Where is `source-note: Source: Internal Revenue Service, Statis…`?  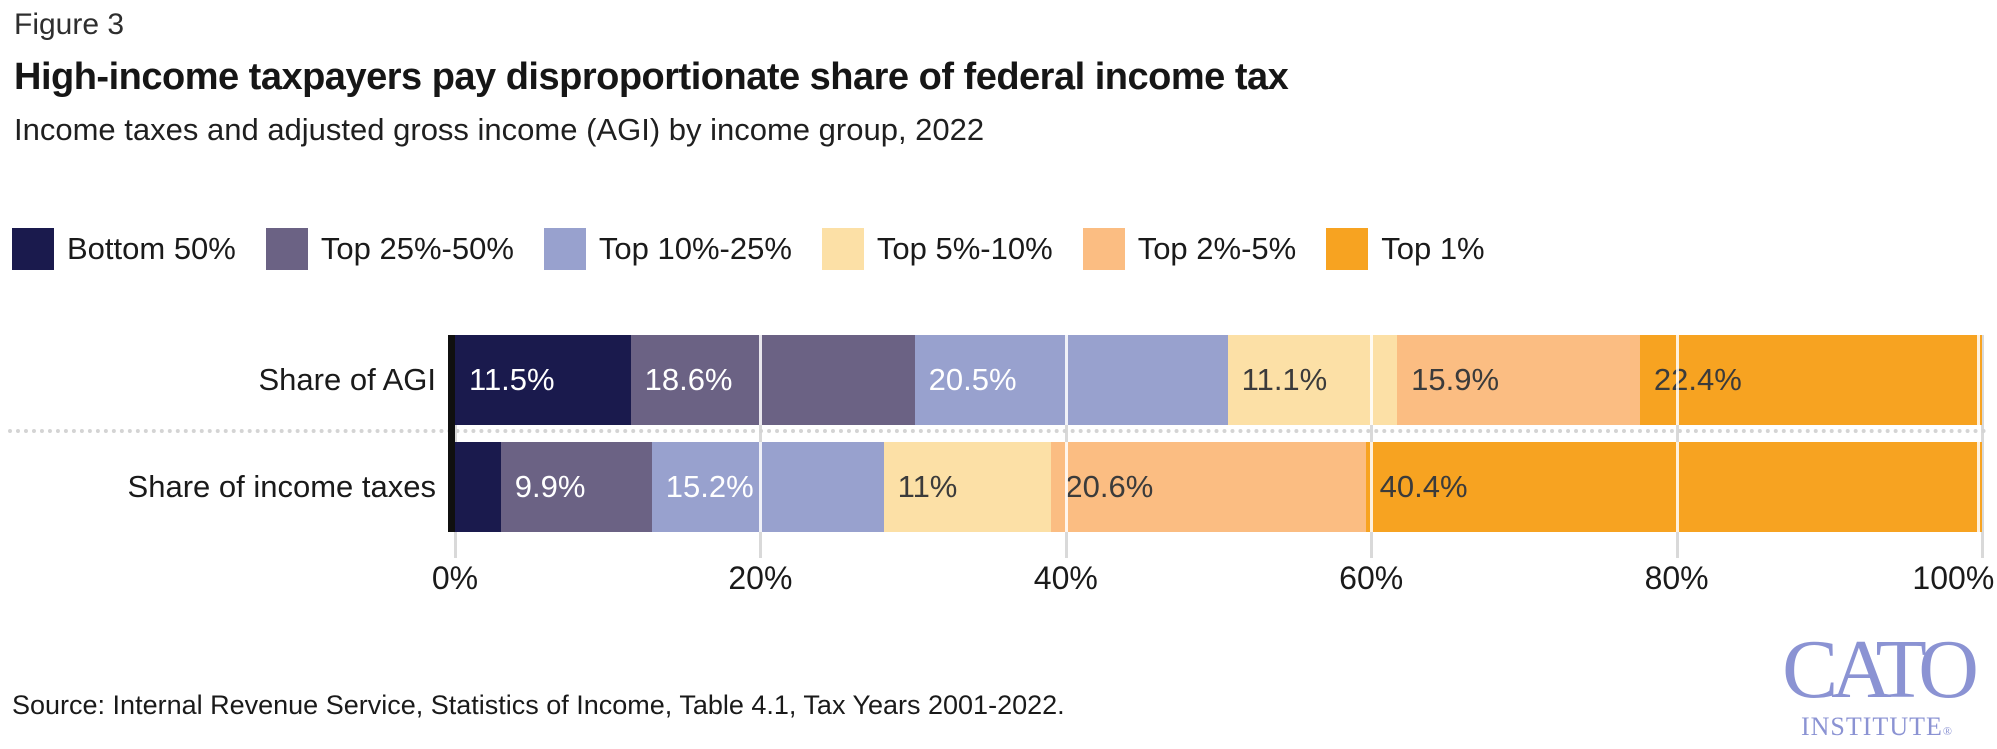
source-note: Source: Internal Revenue Service, Statis… is located at coordinates (538, 705).